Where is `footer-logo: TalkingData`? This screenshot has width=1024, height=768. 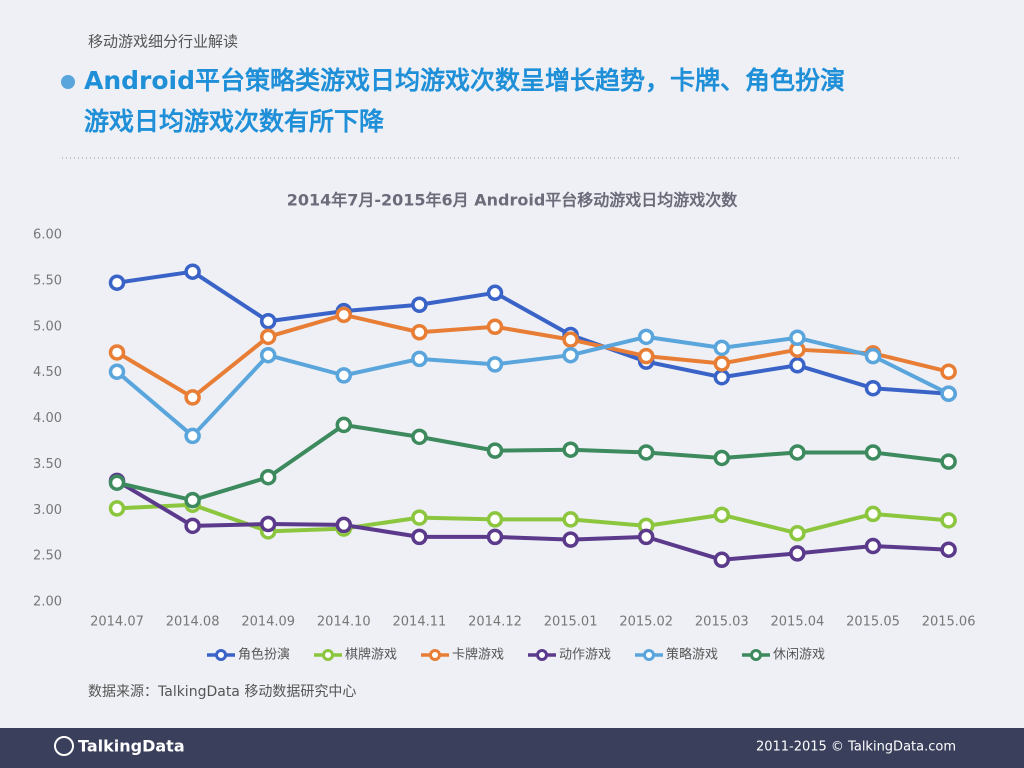
footer-logo: TalkingData is located at coordinates (131, 746).